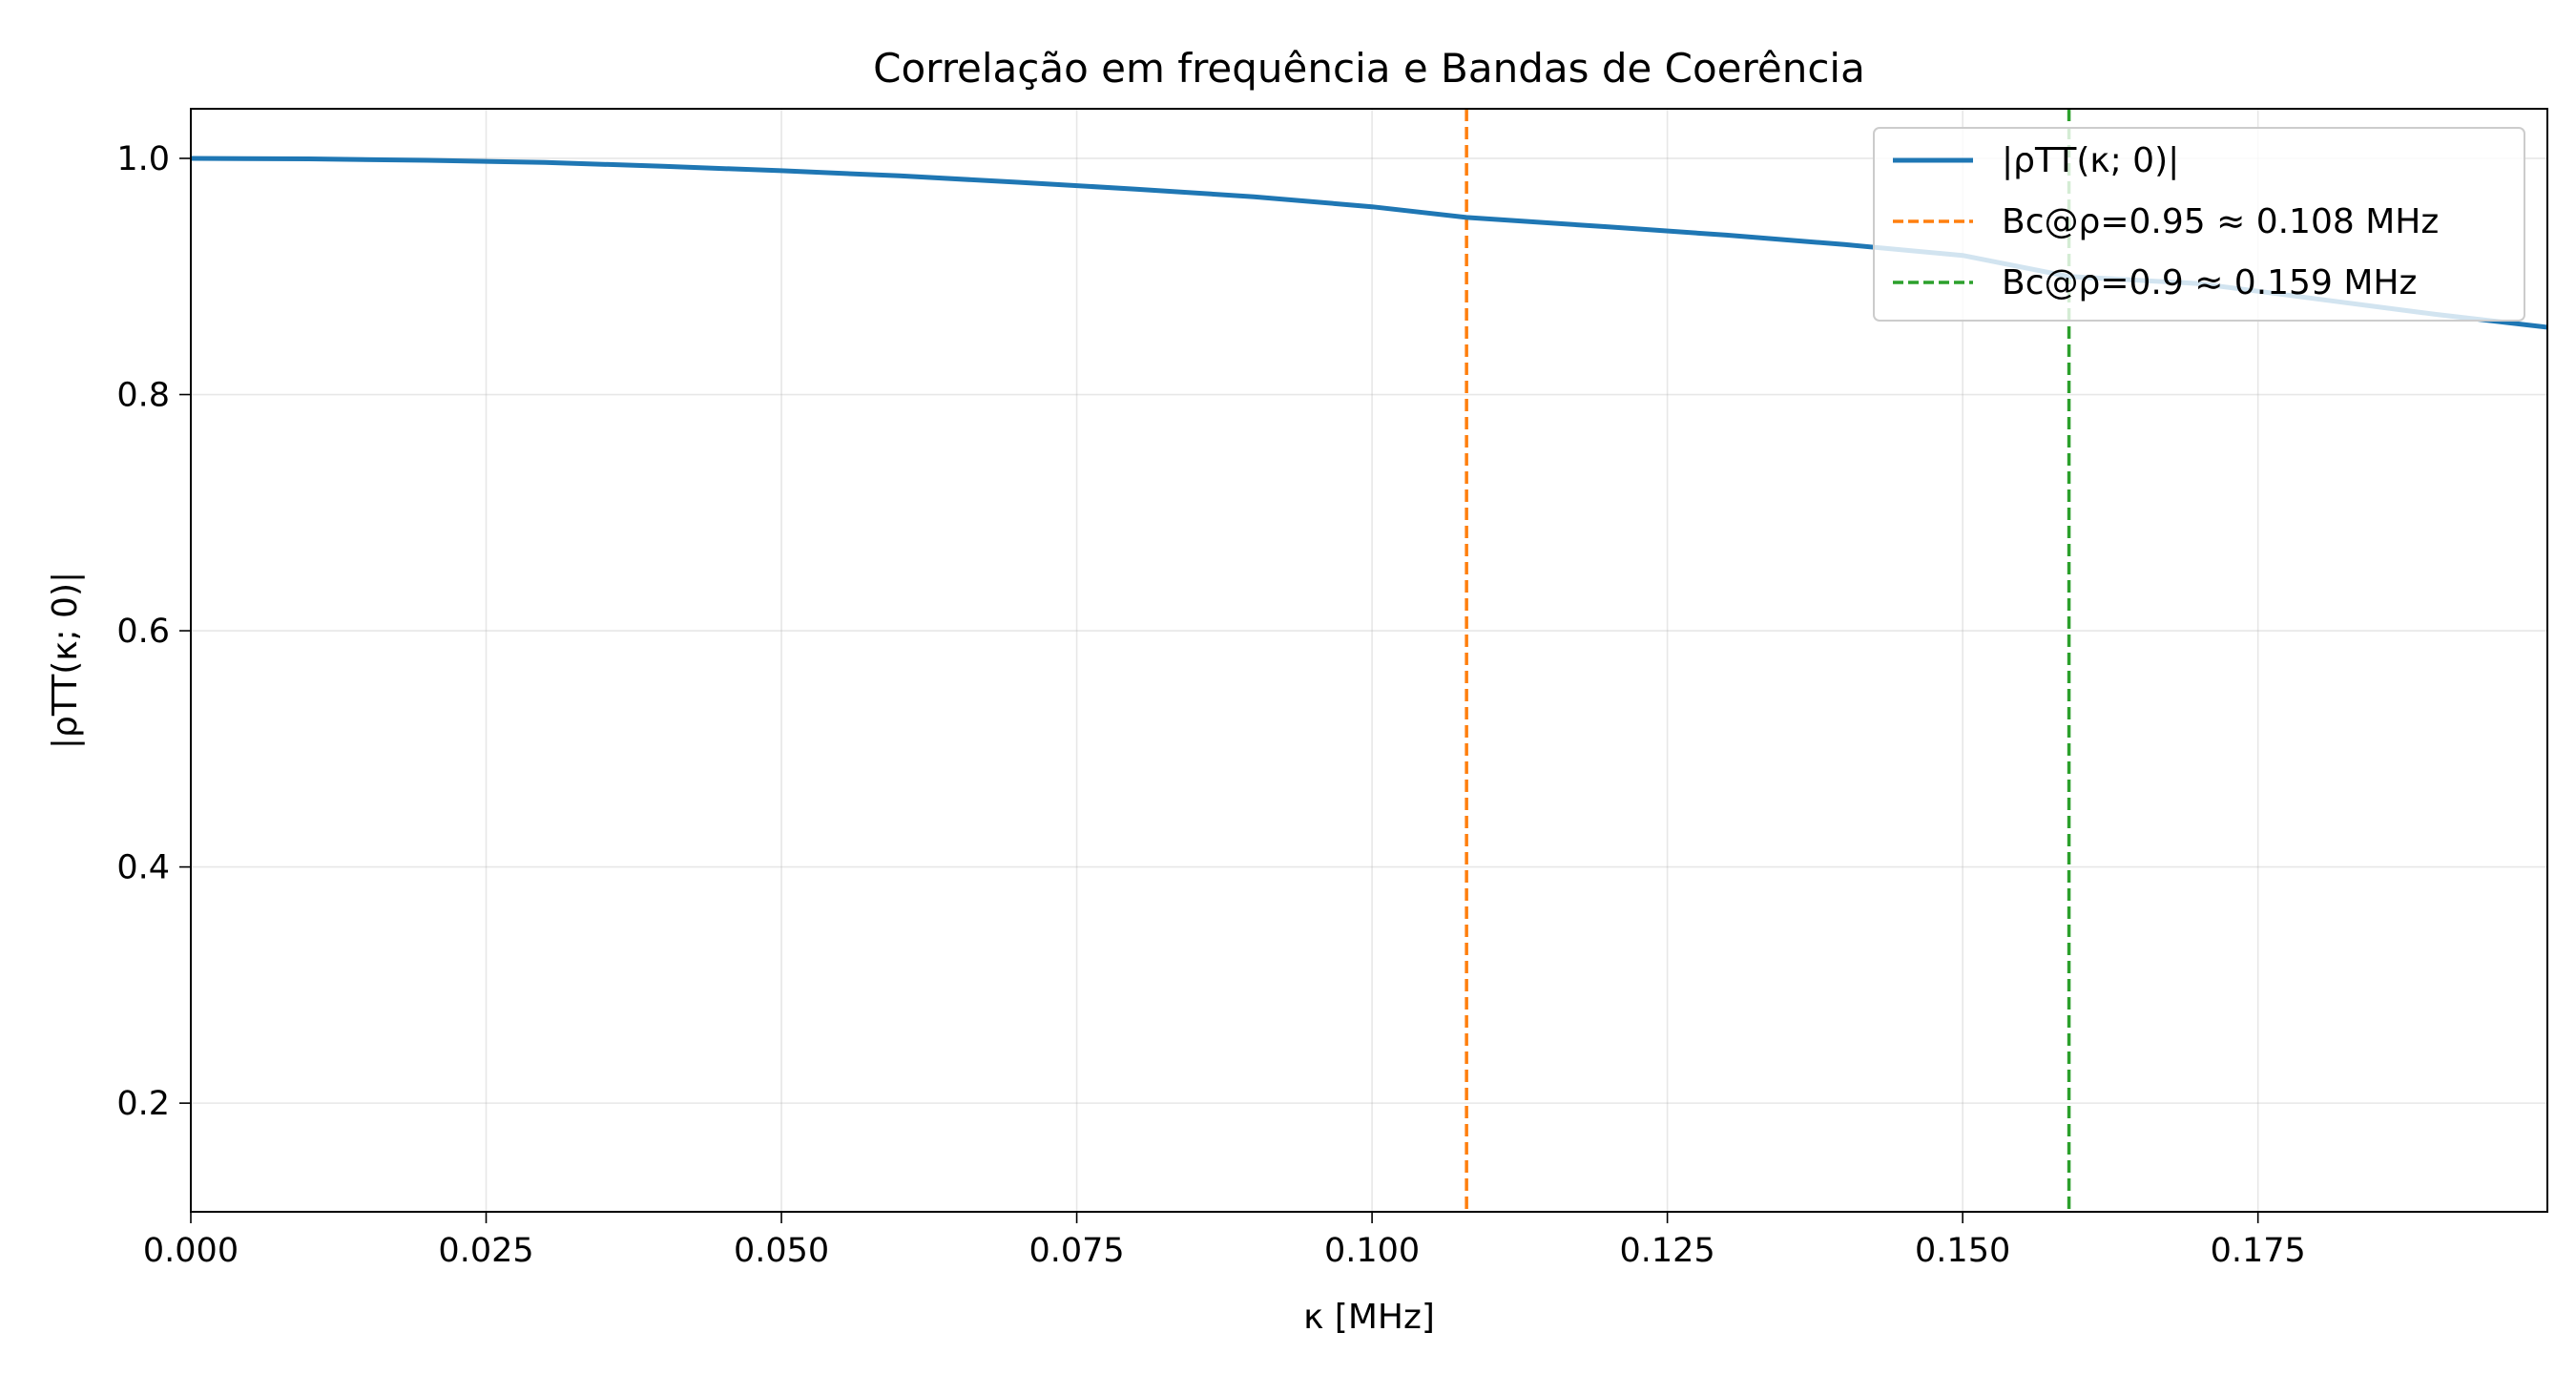 Image resolution: width=2576 pixels, height=1374 pixels. What do you see at coordinates (143, 396) in the screenshot?
I see `y-tick-label: 0.8` at bounding box center [143, 396].